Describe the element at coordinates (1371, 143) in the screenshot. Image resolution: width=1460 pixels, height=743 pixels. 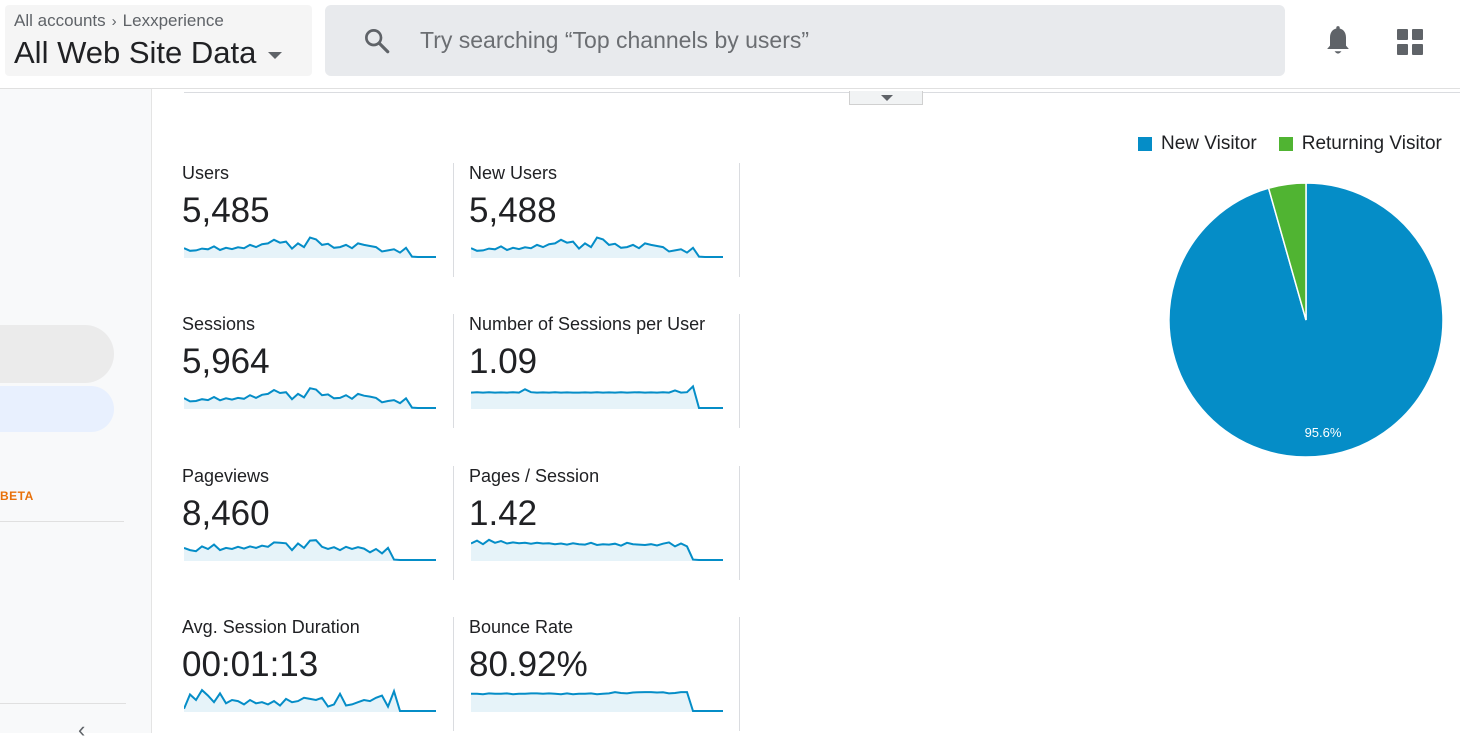
I see `legend-label-returning-visitor: Returning Visitor` at that location.